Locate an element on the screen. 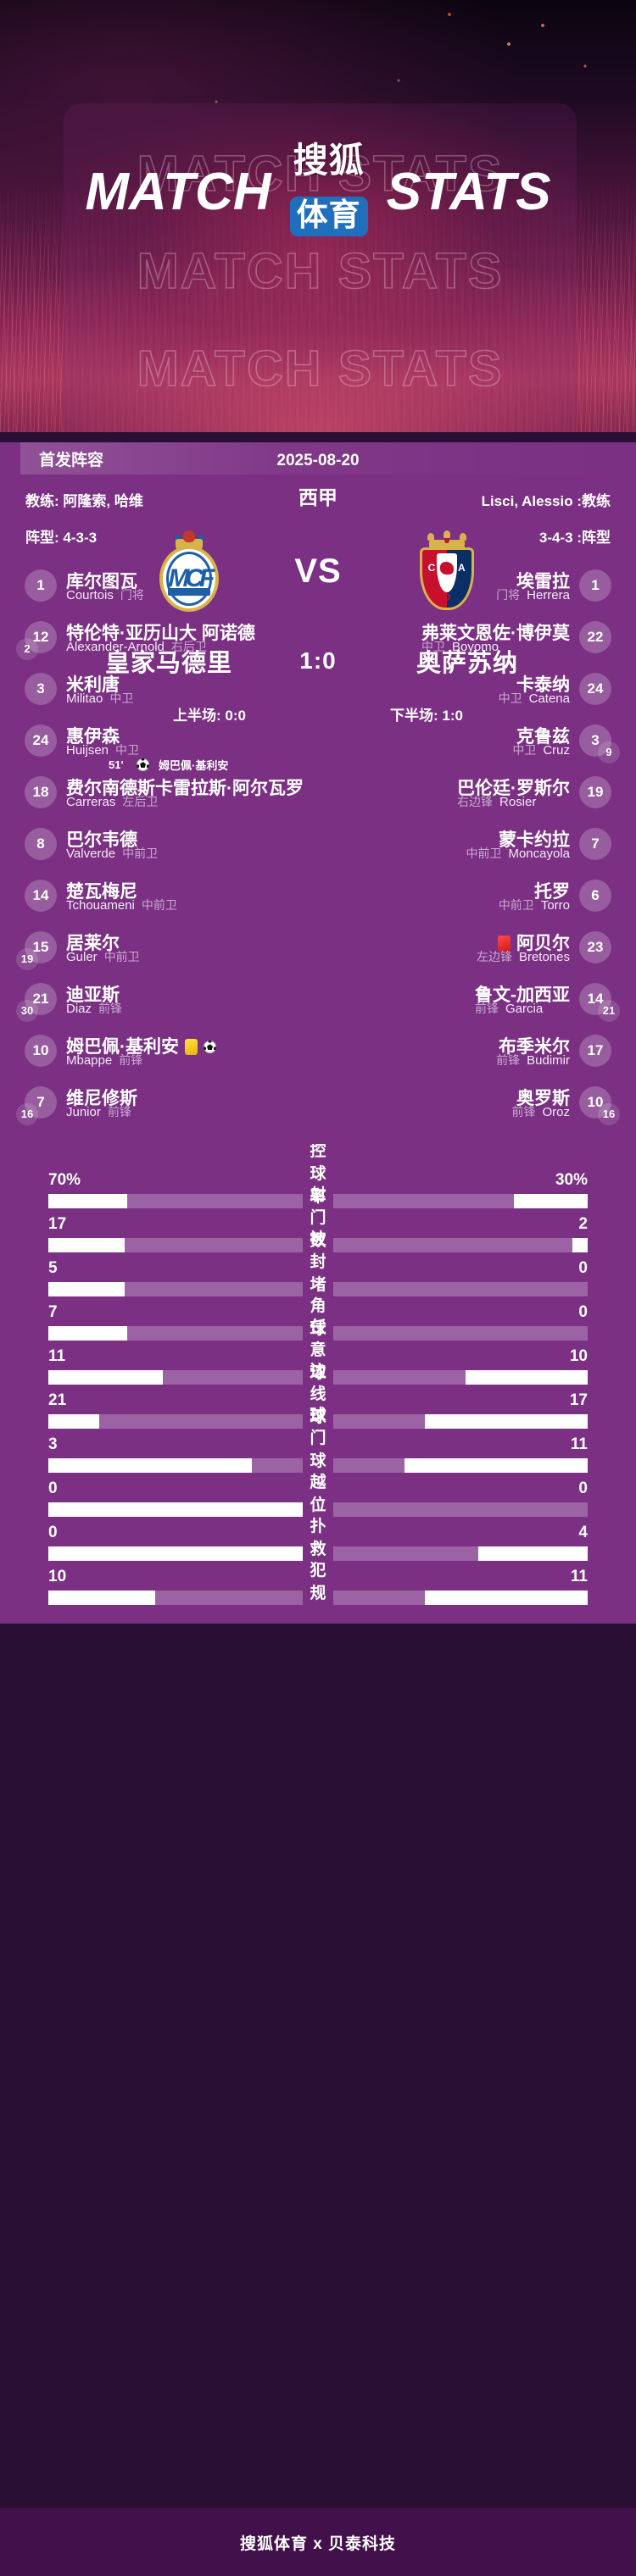 This screenshot has width=636, height=2576. player-name-row: 托罗 is located at coordinates (534, 892).